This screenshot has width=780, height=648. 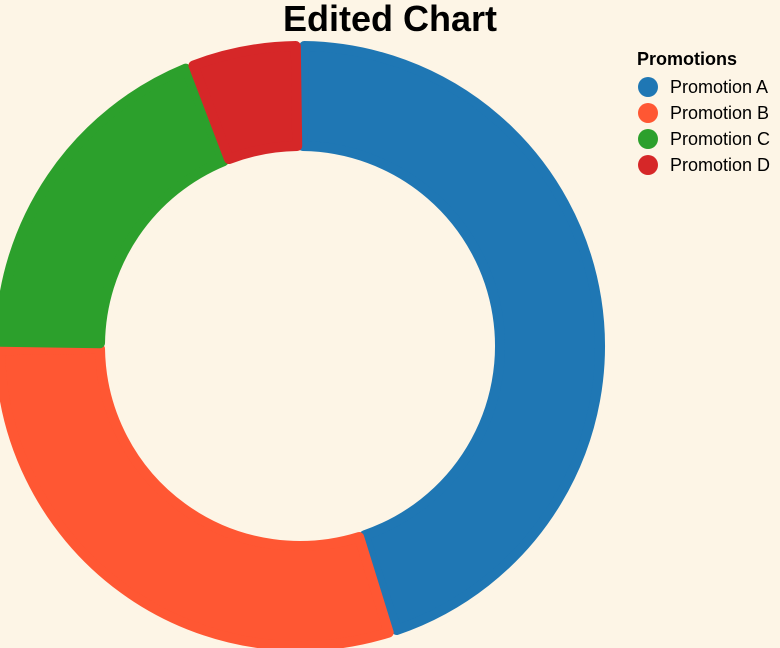 I want to click on slice-promotion-c, so click(x=114, y=206).